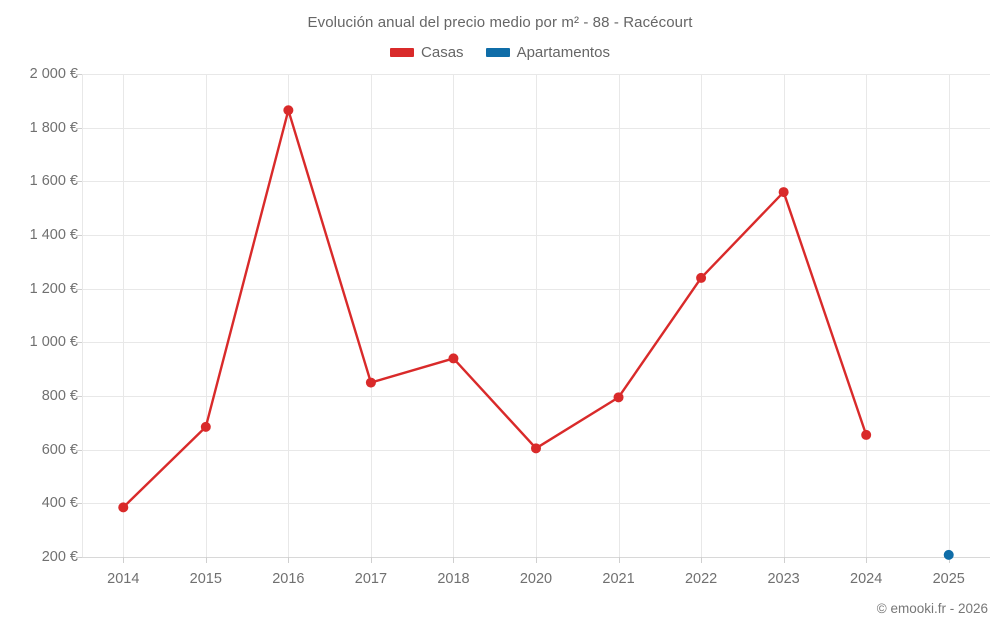 The width and height of the screenshot is (1000, 625). Describe the element at coordinates (783, 579) in the screenshot. I see `x-axis-tick-label: 2023` at that location.